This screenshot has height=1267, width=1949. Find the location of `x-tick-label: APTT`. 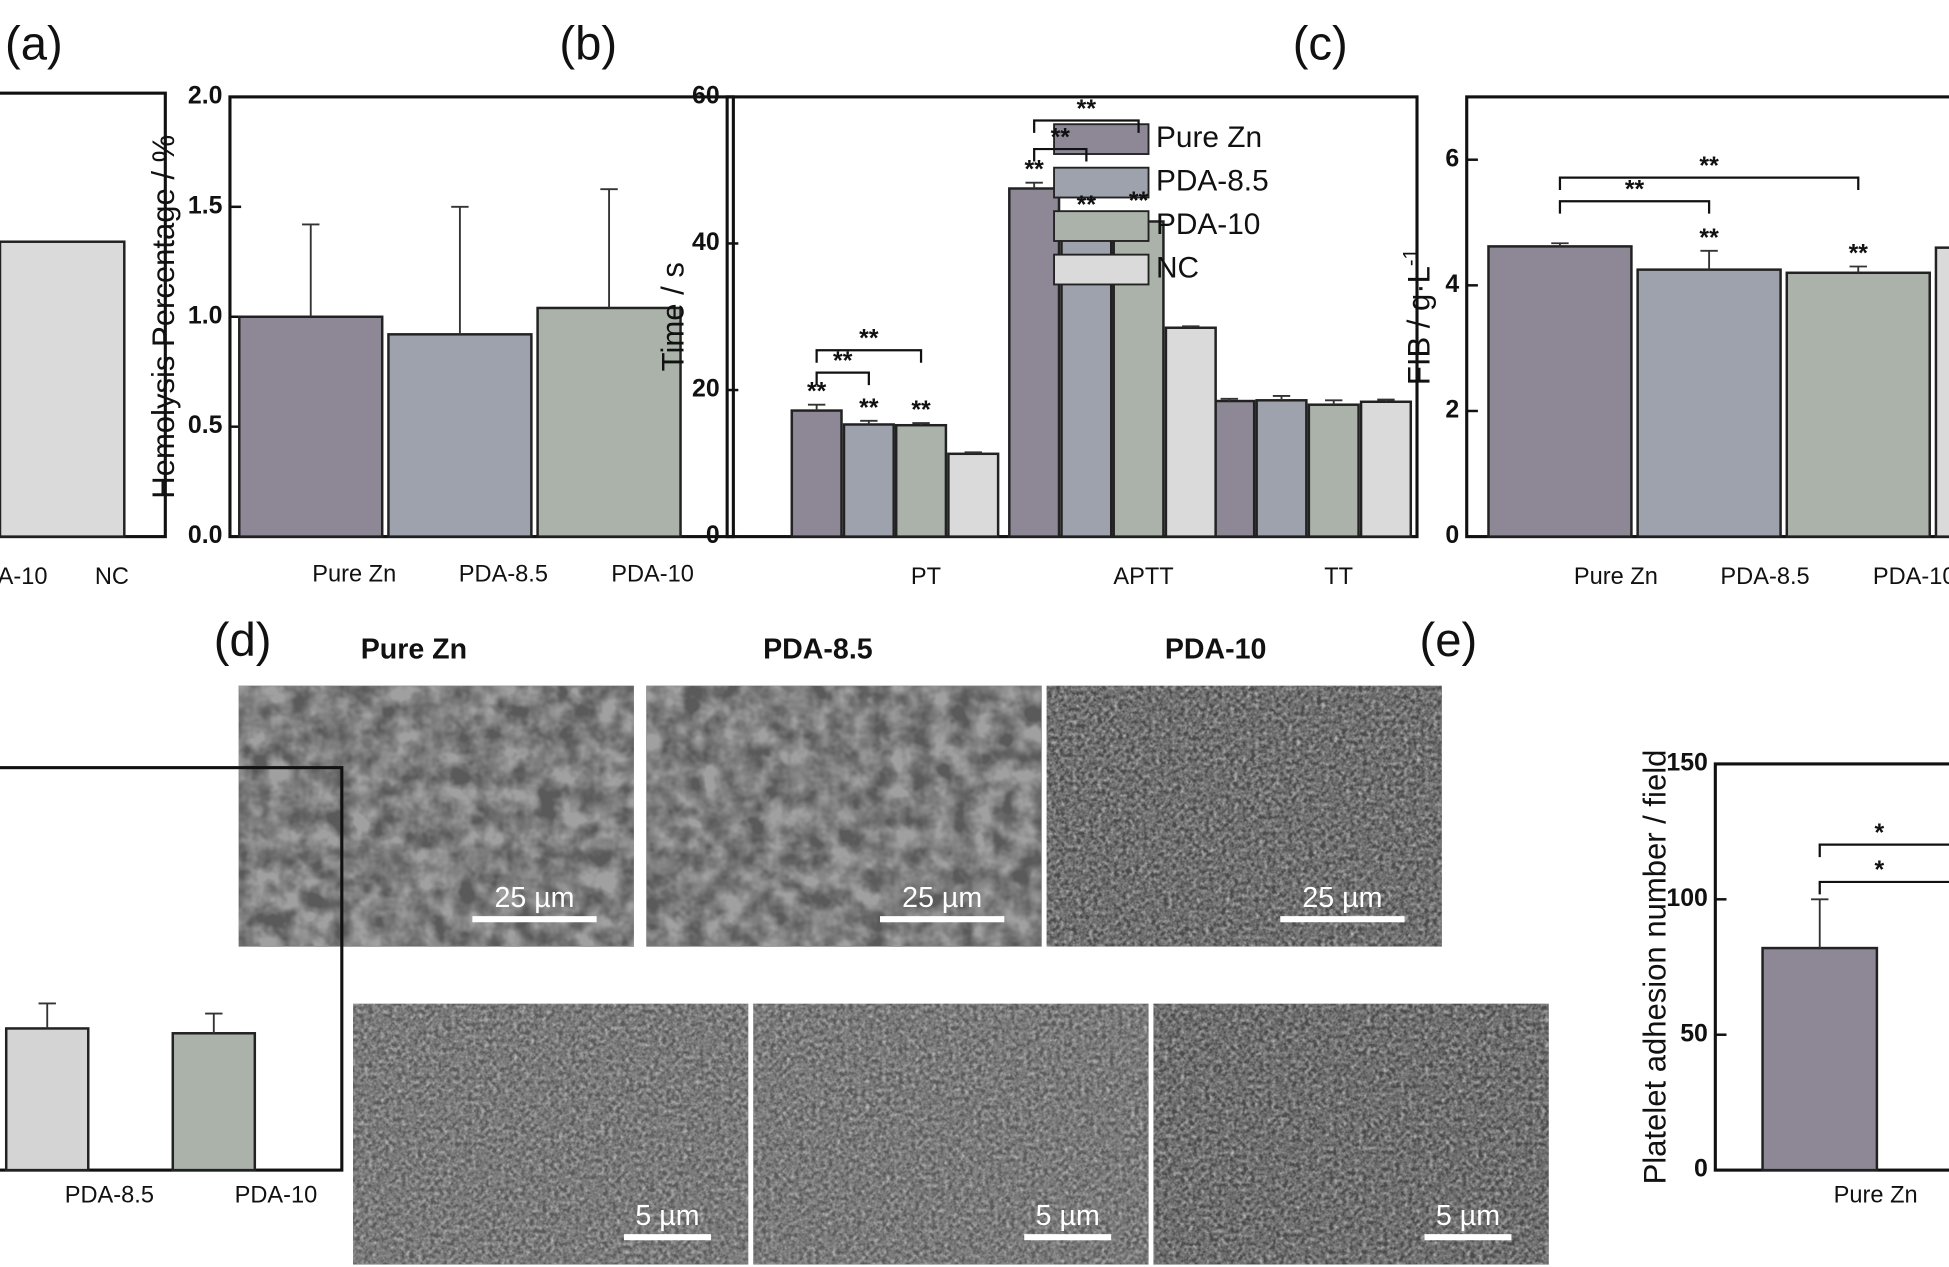

x-tick-label: APTT is located at coordinates (1143, 577).